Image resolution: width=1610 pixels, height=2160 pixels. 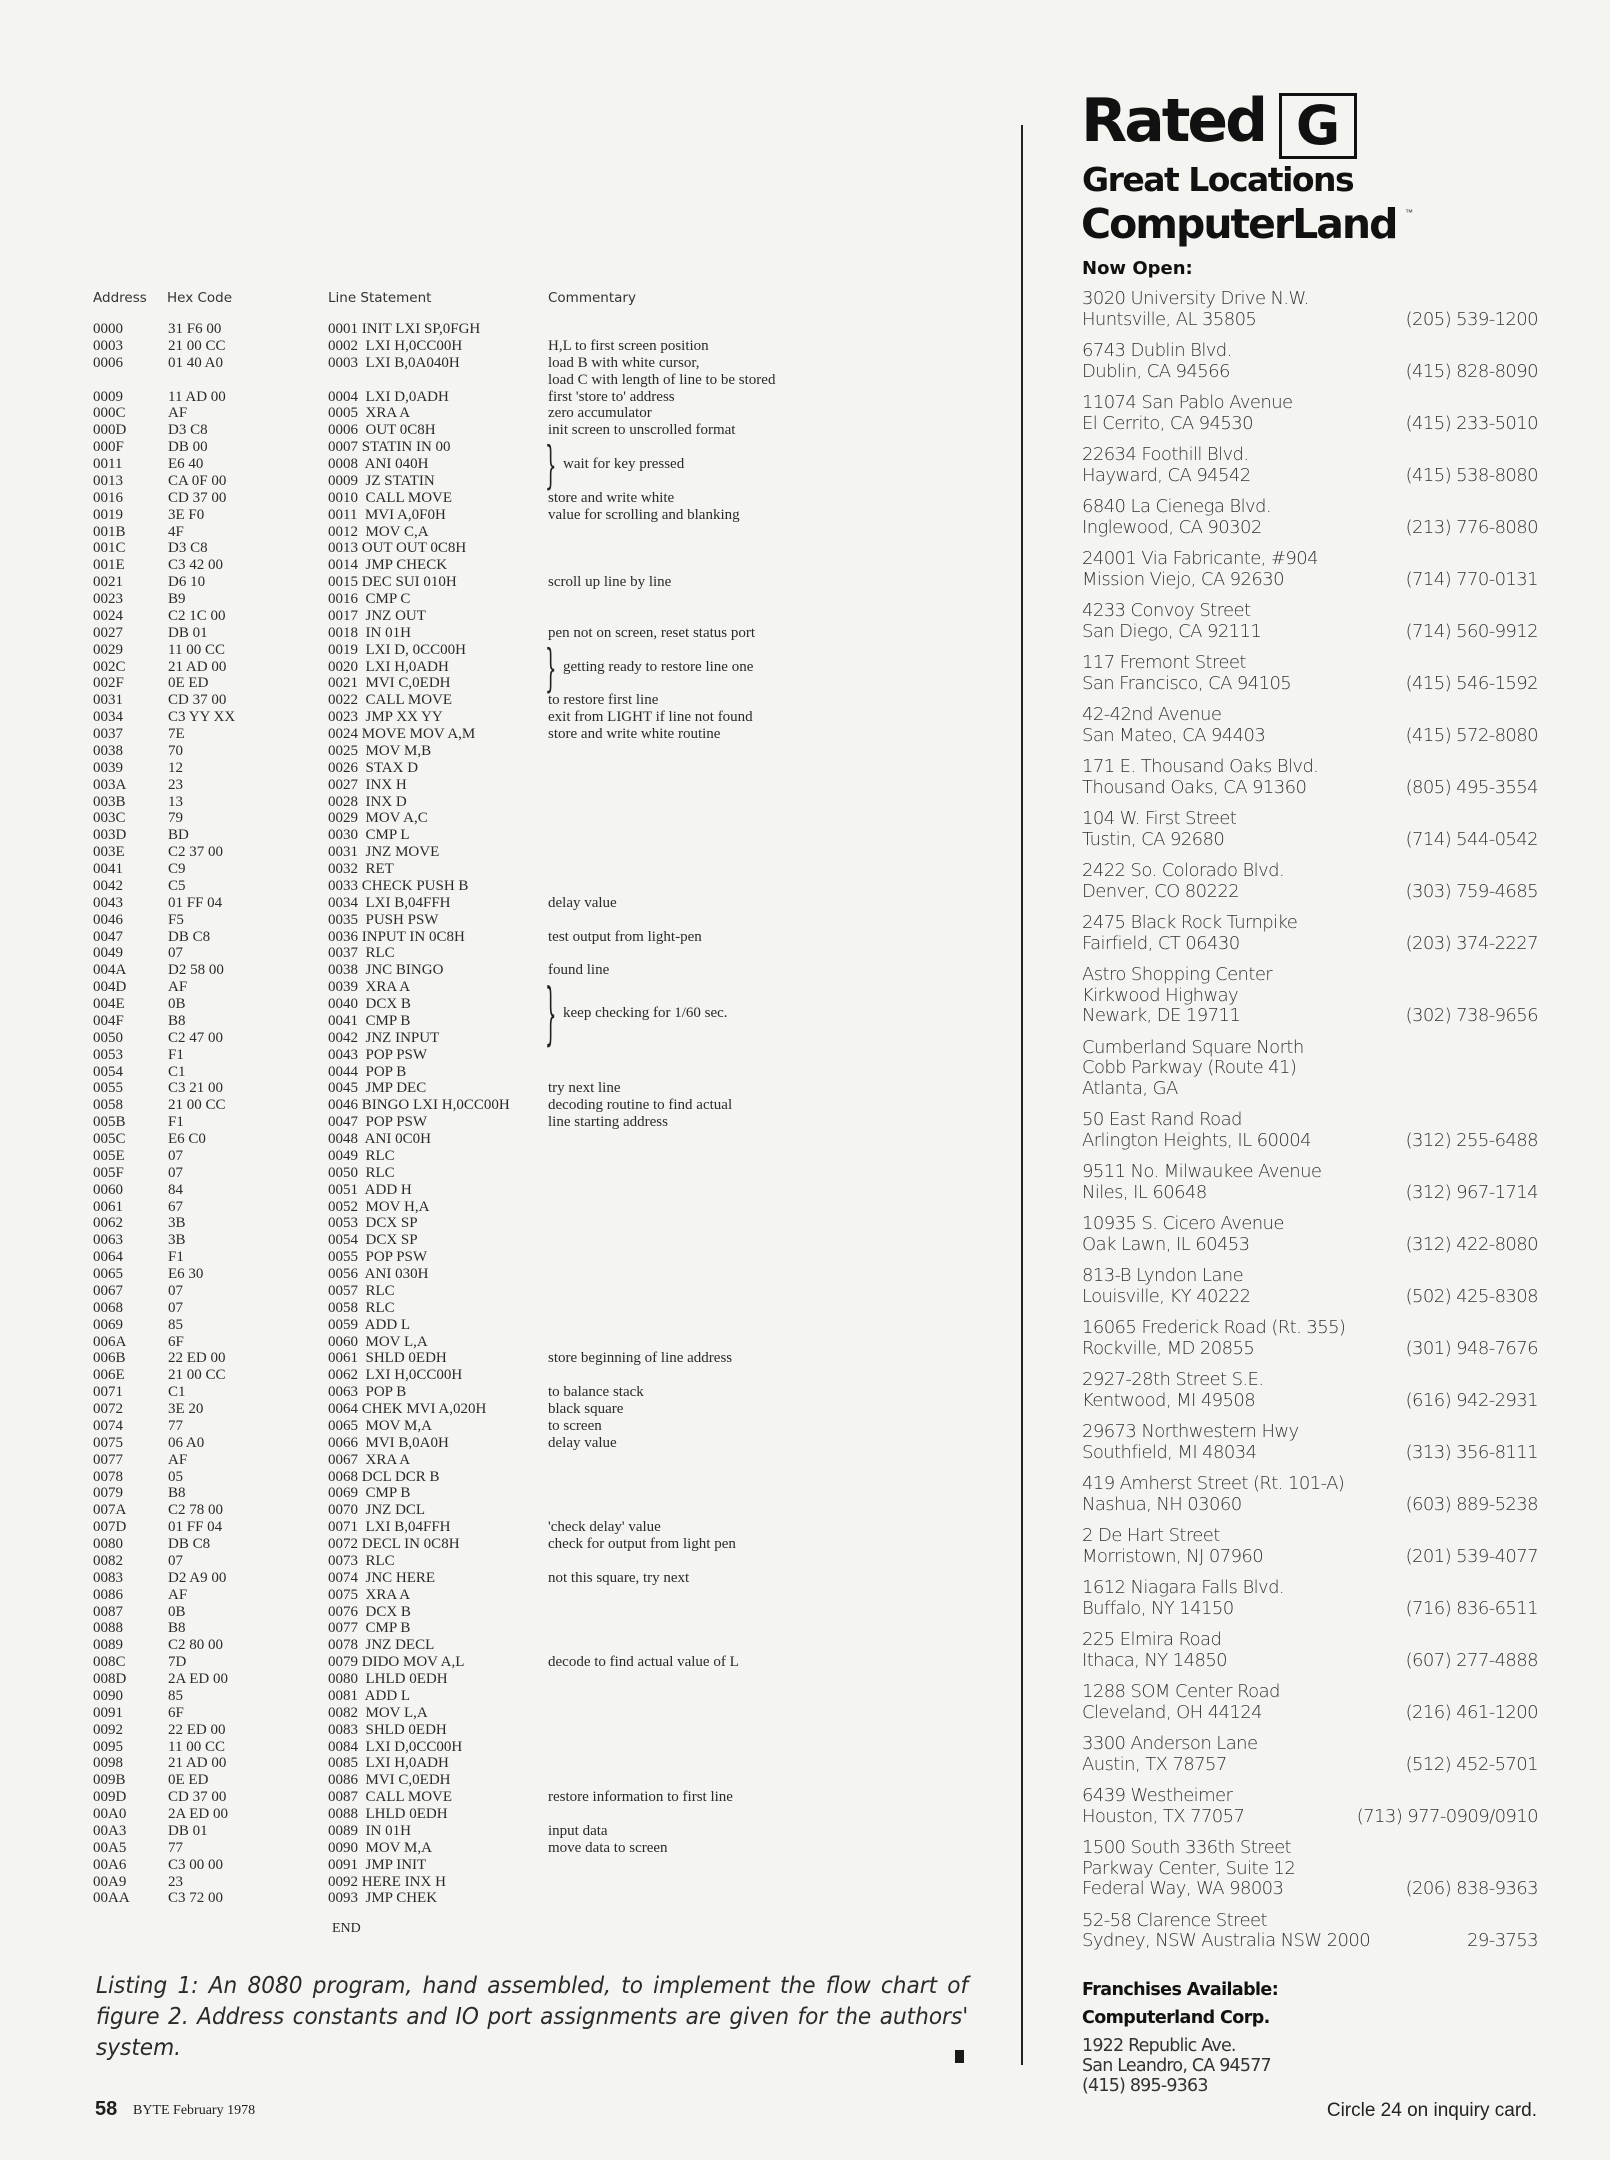 I want to click on hex-code-cell: AF, so click(x=178, y=987).